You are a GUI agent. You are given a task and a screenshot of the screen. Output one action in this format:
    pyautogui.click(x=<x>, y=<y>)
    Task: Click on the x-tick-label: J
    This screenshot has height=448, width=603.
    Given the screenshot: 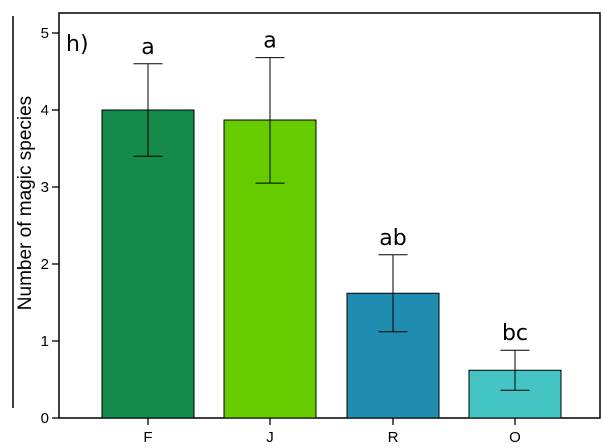 What is the action you would take?
    pyautogui.click(x=270, y=437)
    